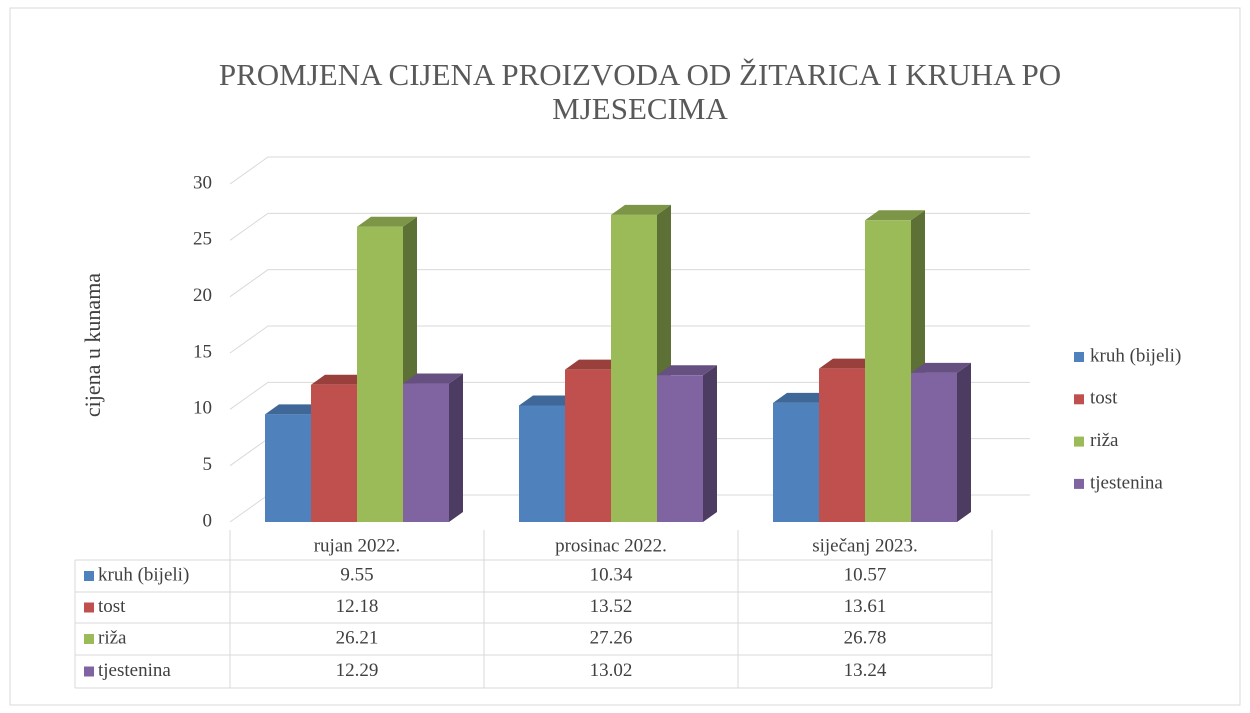  What do you see at coordinates (865, 606) in the screenshot?
I see `table-cell: 13.61` at bounding box center [865, 606].